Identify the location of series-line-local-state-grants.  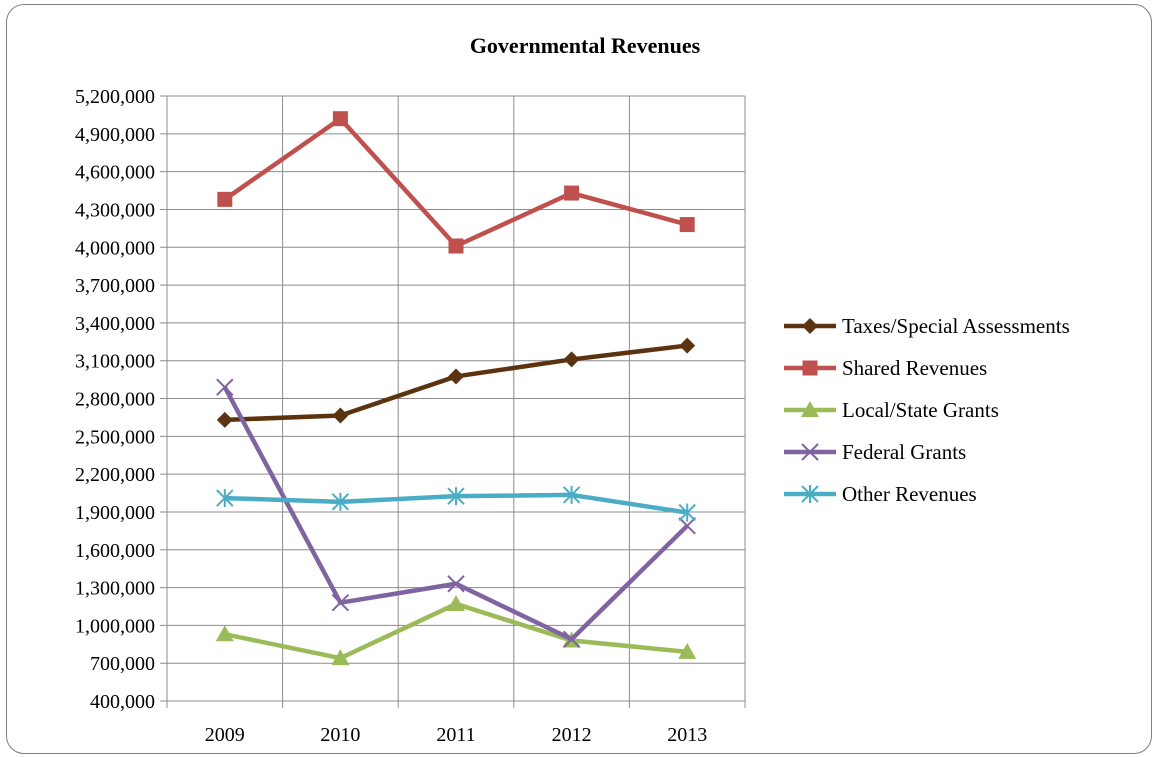
(456, 631).